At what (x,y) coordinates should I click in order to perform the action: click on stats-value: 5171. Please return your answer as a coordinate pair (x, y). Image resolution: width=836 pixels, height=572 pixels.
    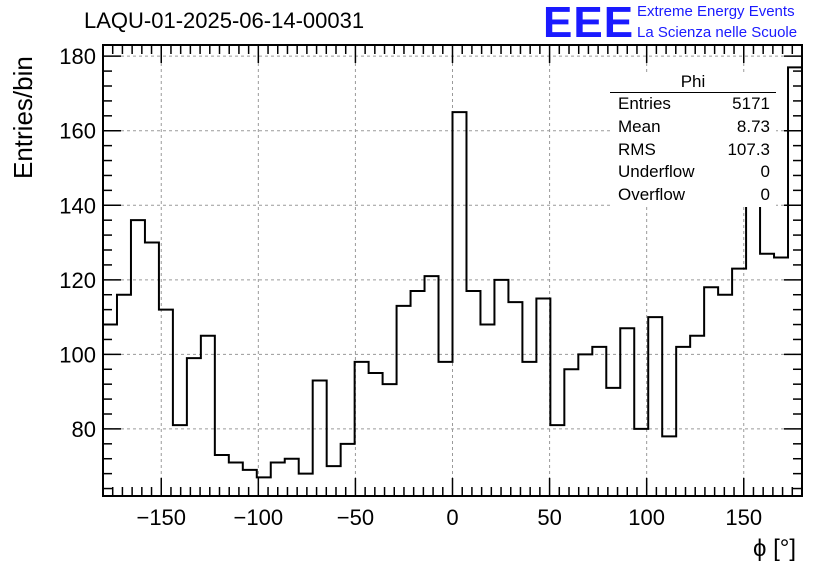
    Looking at the image, I should click on (751, 103).